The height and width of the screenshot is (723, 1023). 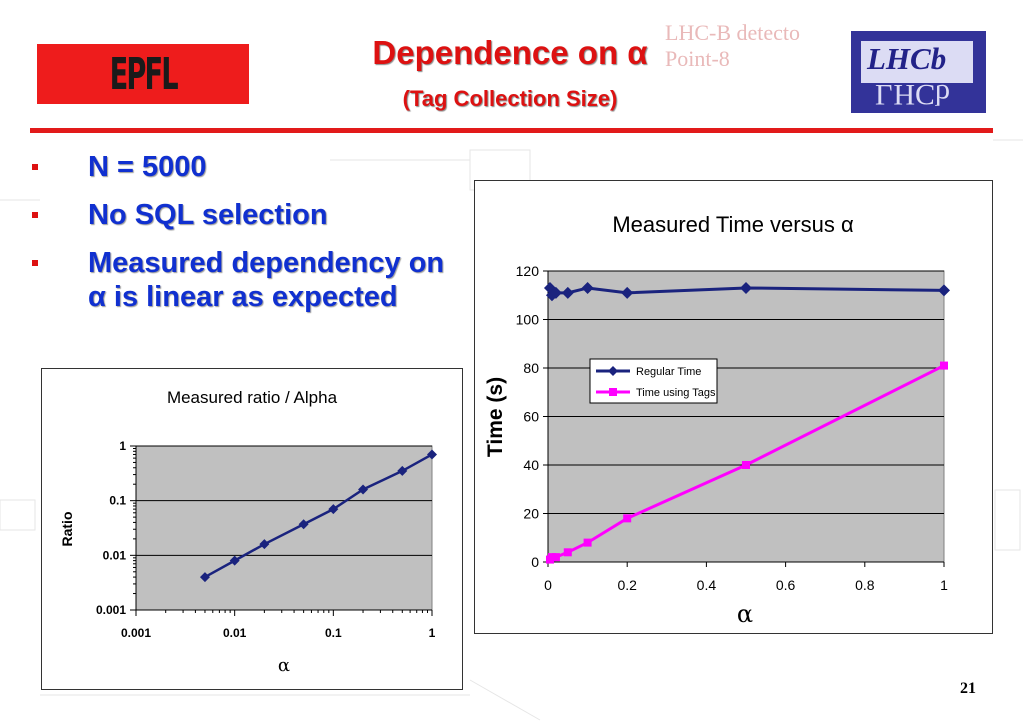 I want to click on lhcb-logo-text: LHCb, so click(x=907, y=58).